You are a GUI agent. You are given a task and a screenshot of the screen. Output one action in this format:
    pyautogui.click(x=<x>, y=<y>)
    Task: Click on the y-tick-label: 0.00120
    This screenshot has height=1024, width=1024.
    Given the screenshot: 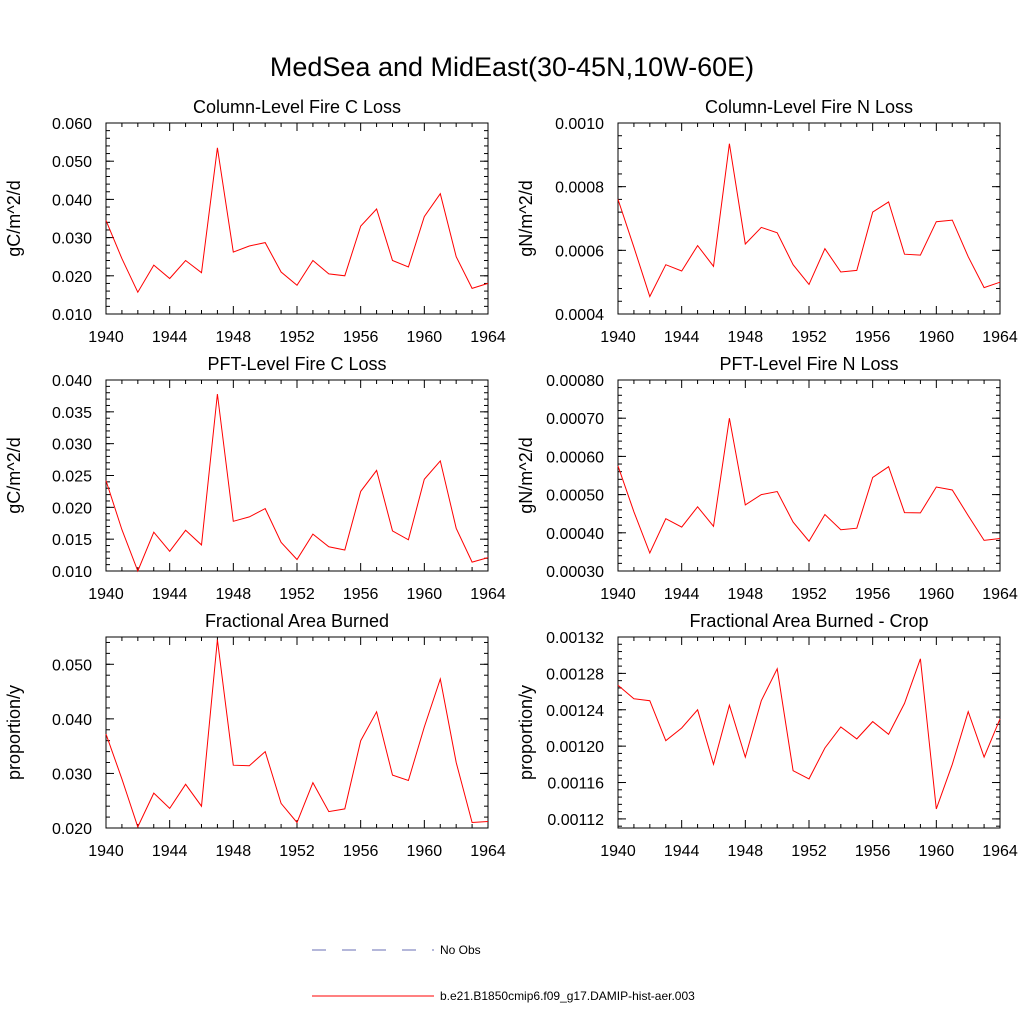 What is the action you would take?
    pyautogui.click(x=575, y=747)
    